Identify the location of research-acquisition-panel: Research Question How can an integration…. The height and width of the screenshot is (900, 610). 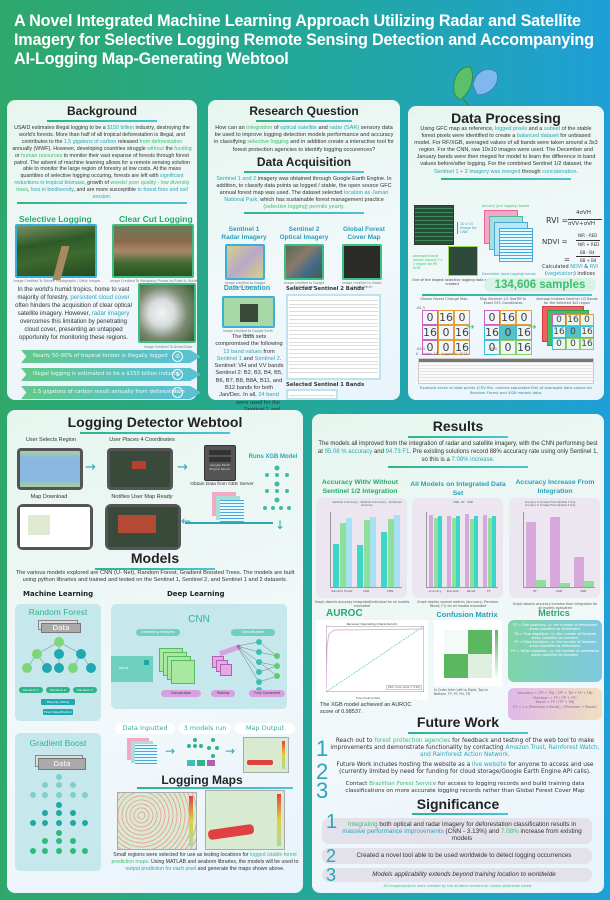
(304, 260).